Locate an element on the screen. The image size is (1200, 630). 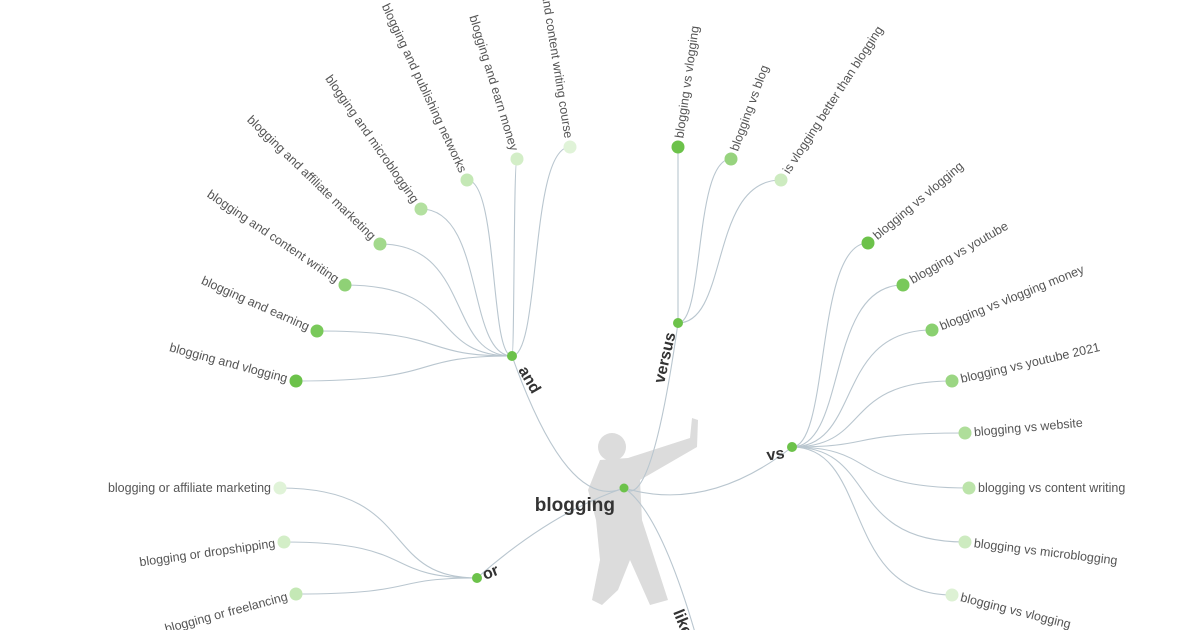
branch-node-versus is located at coordinates (678, 323).